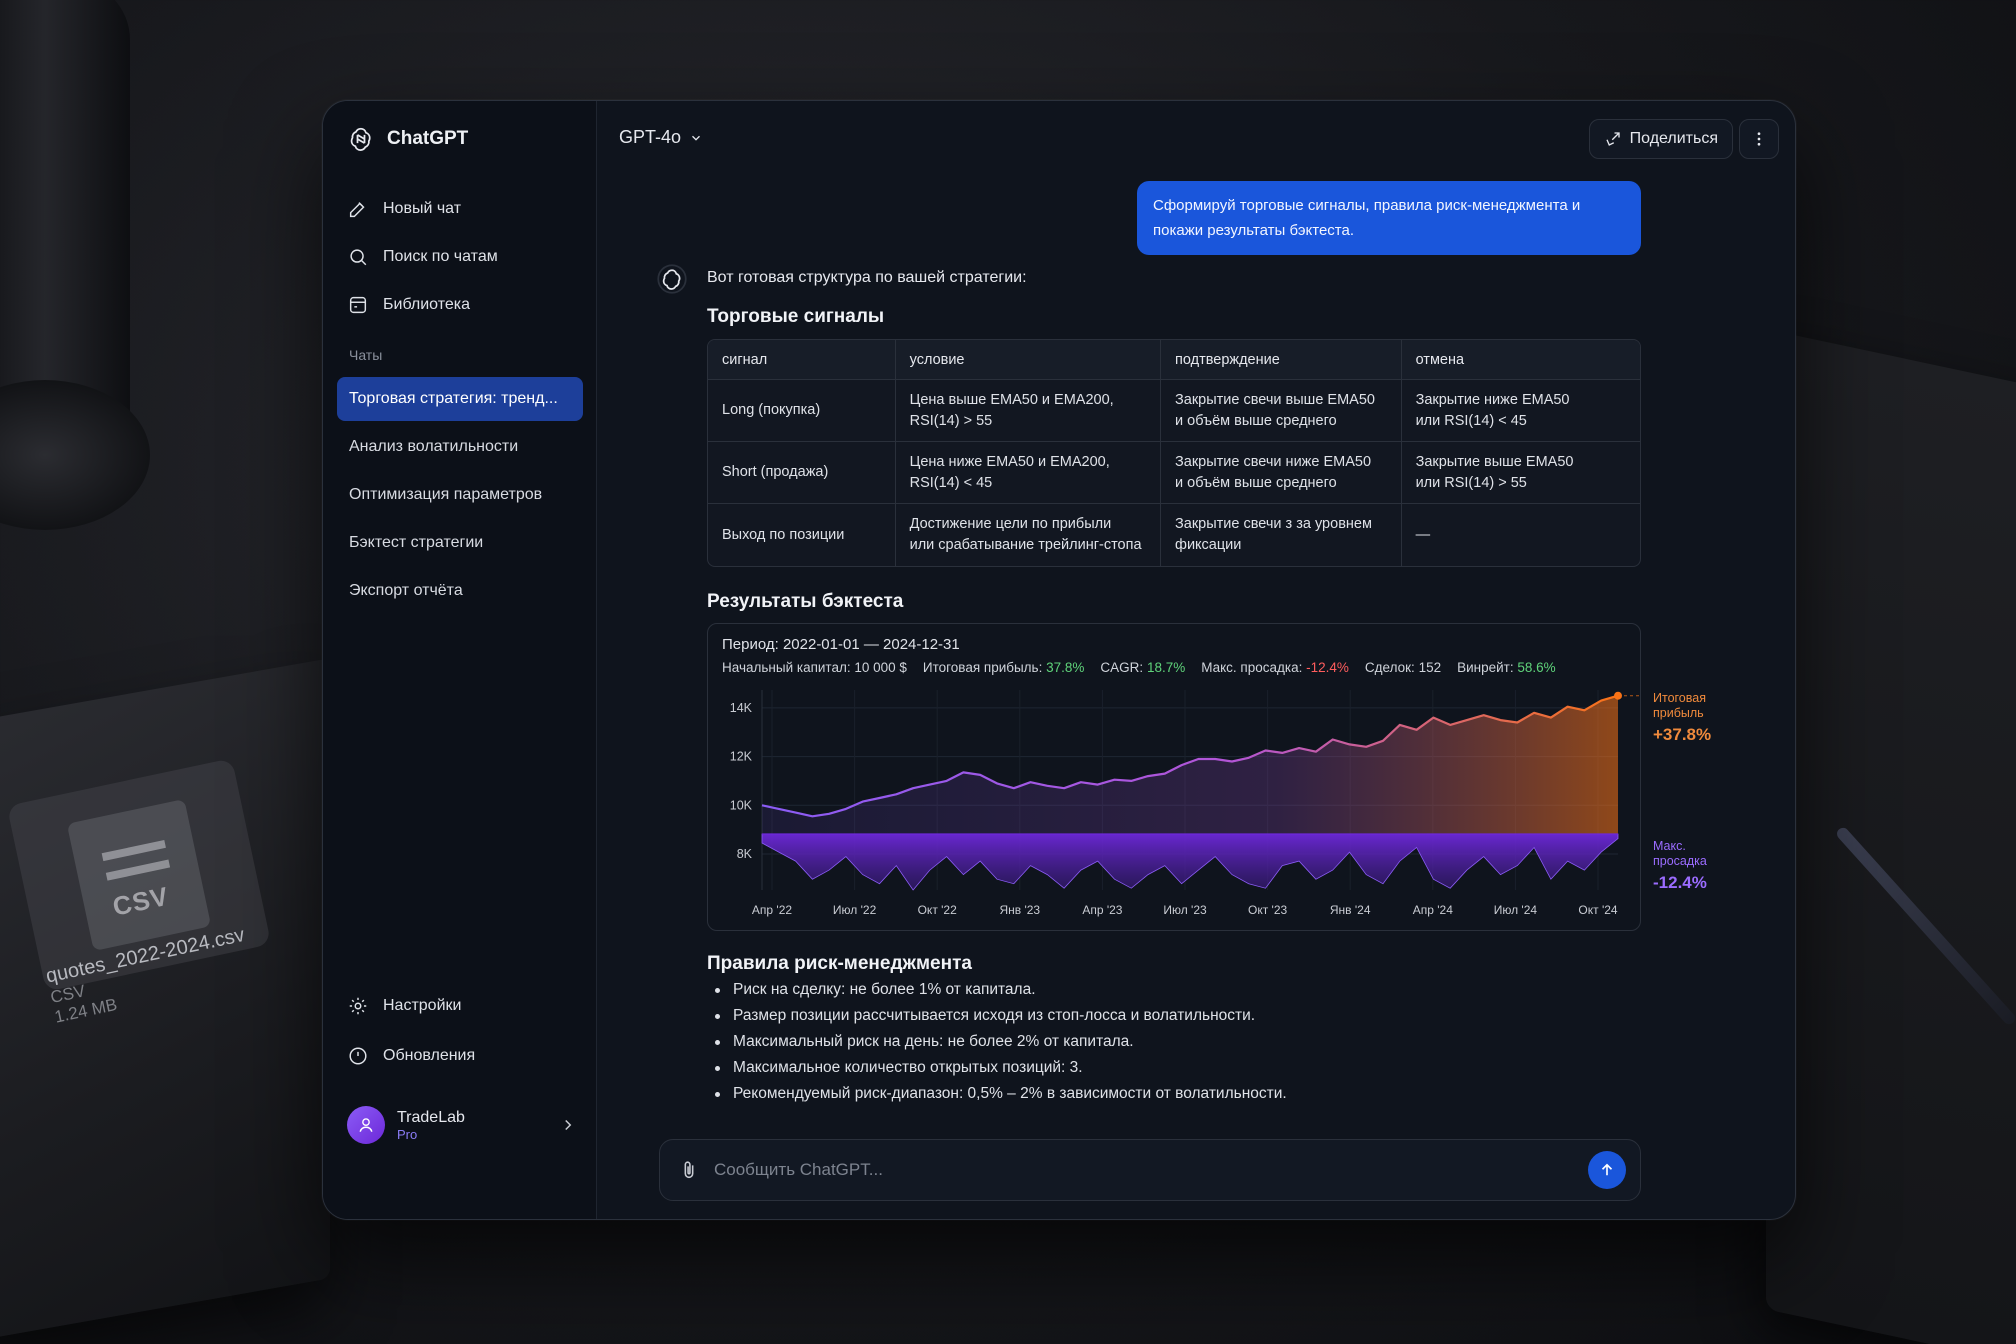  I want to click on updates-button: Обновления, so click(462, 1056).